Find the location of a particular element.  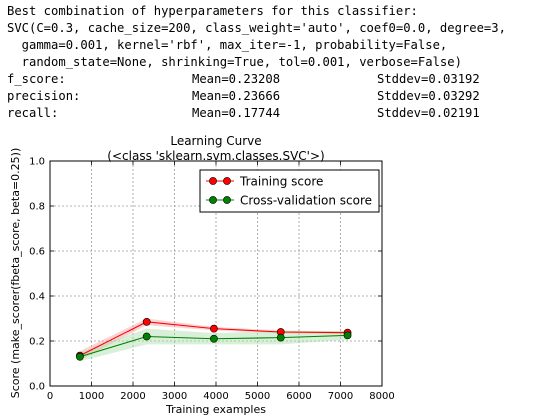

metric-name: f_score: is located at coordinates (36, 79).